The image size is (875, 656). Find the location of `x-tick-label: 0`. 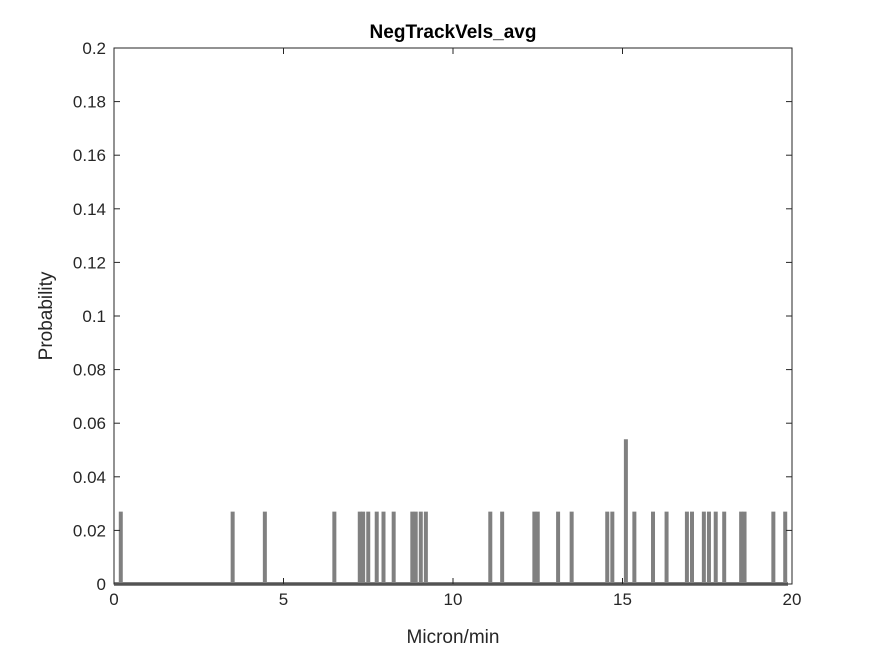

x-tick-label: 0 is located at coordinates (113, 599).